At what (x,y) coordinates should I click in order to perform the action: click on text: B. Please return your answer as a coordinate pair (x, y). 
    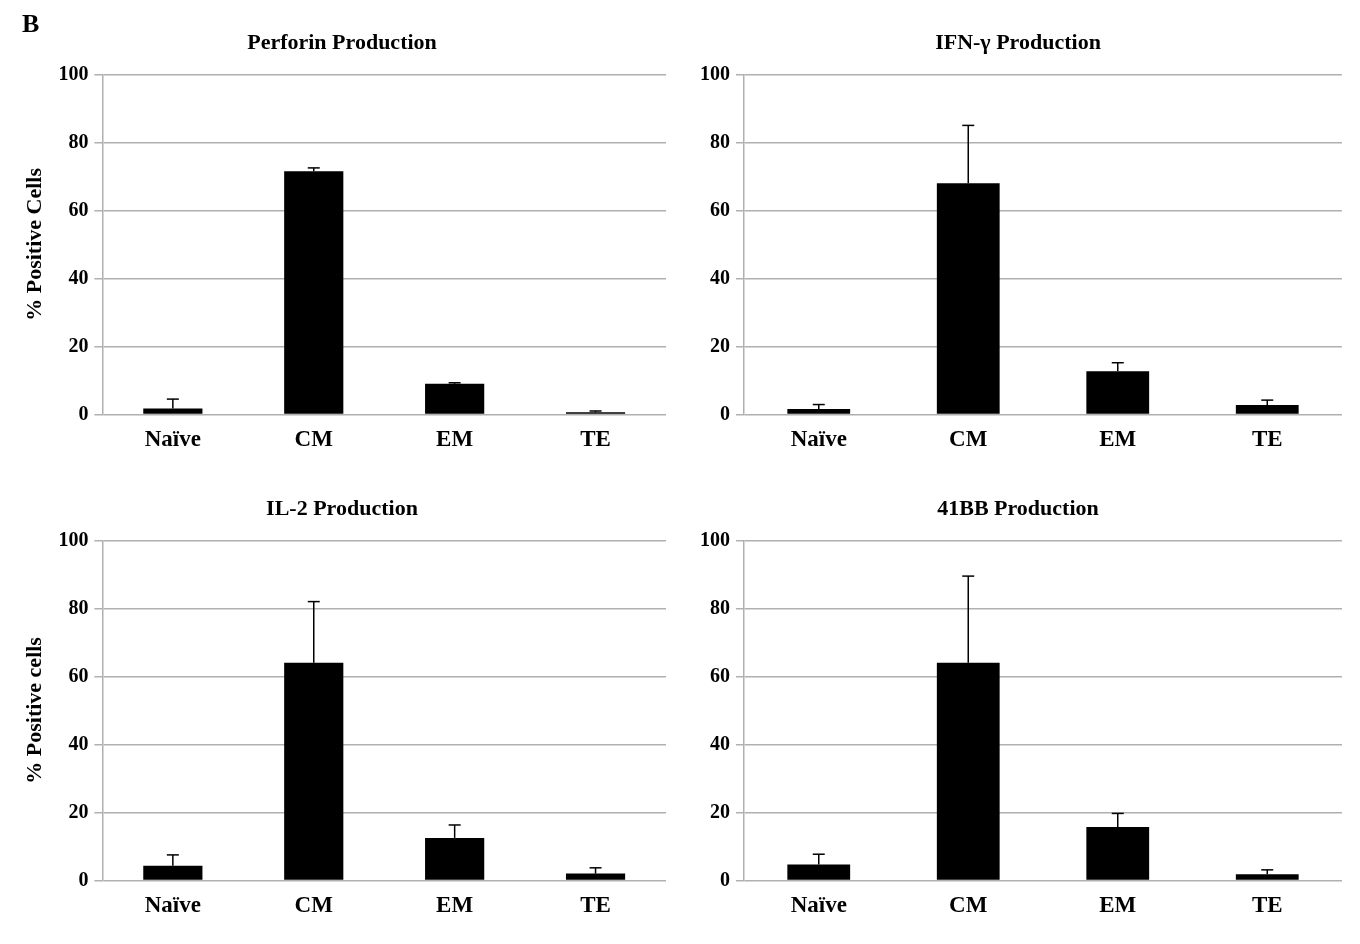
    Looking at the image, I should click on (31, 23).